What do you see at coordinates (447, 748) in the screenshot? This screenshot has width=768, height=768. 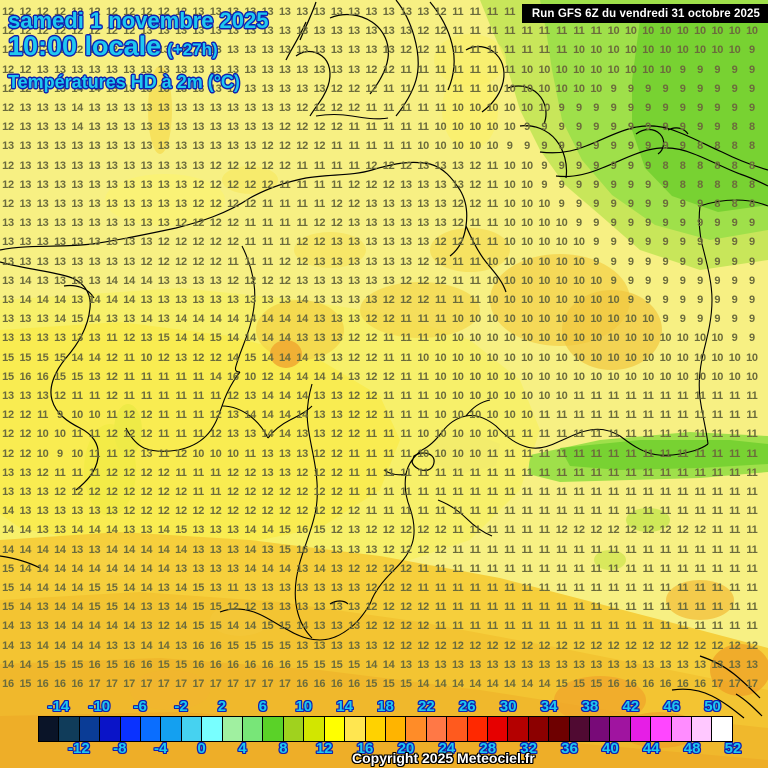 I see `colorbar-tick-bottom: 24` at bounding box center [447, 748].